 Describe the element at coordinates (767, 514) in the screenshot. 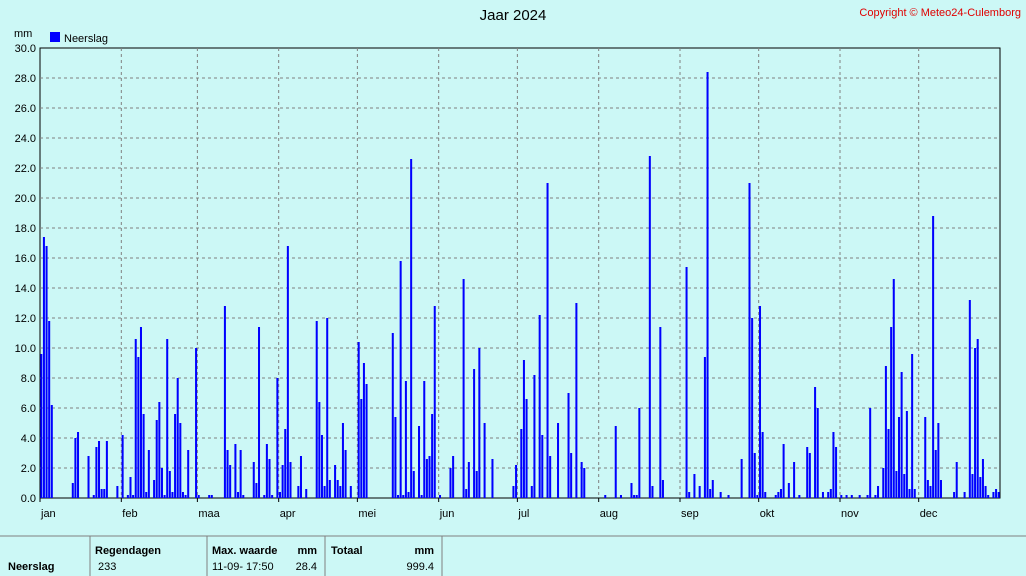

I see `x-tick-label: okt` at that location.